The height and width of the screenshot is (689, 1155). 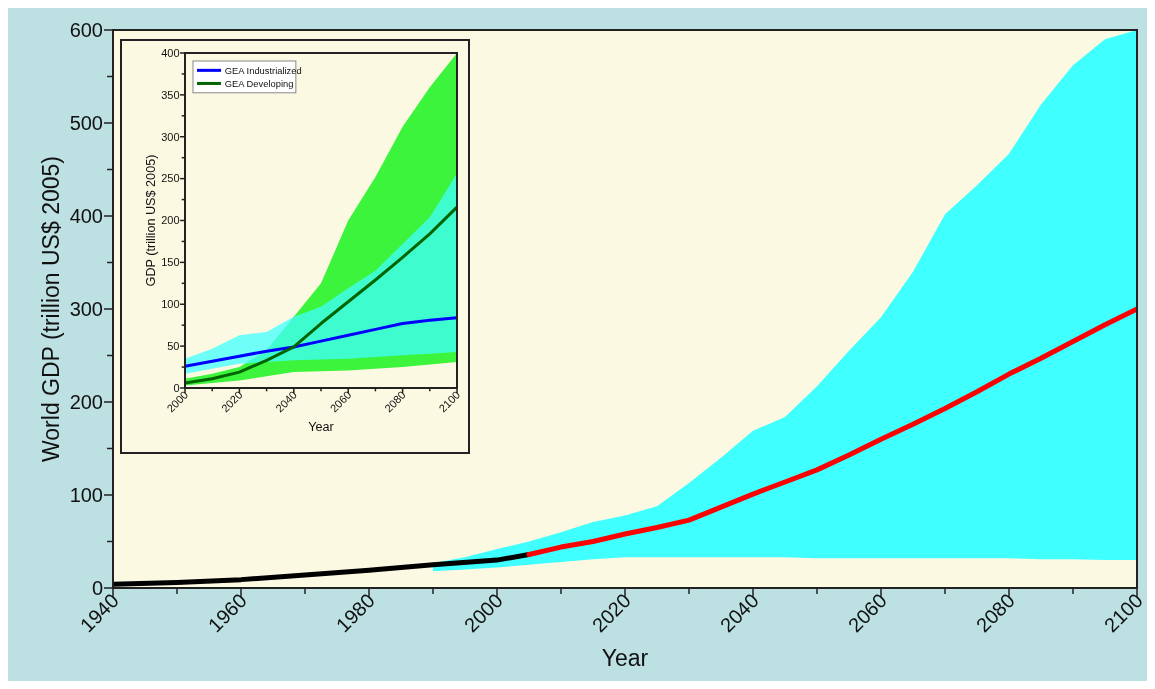 I want to click on y-tick-label: 350, so click(x=170, y=94).